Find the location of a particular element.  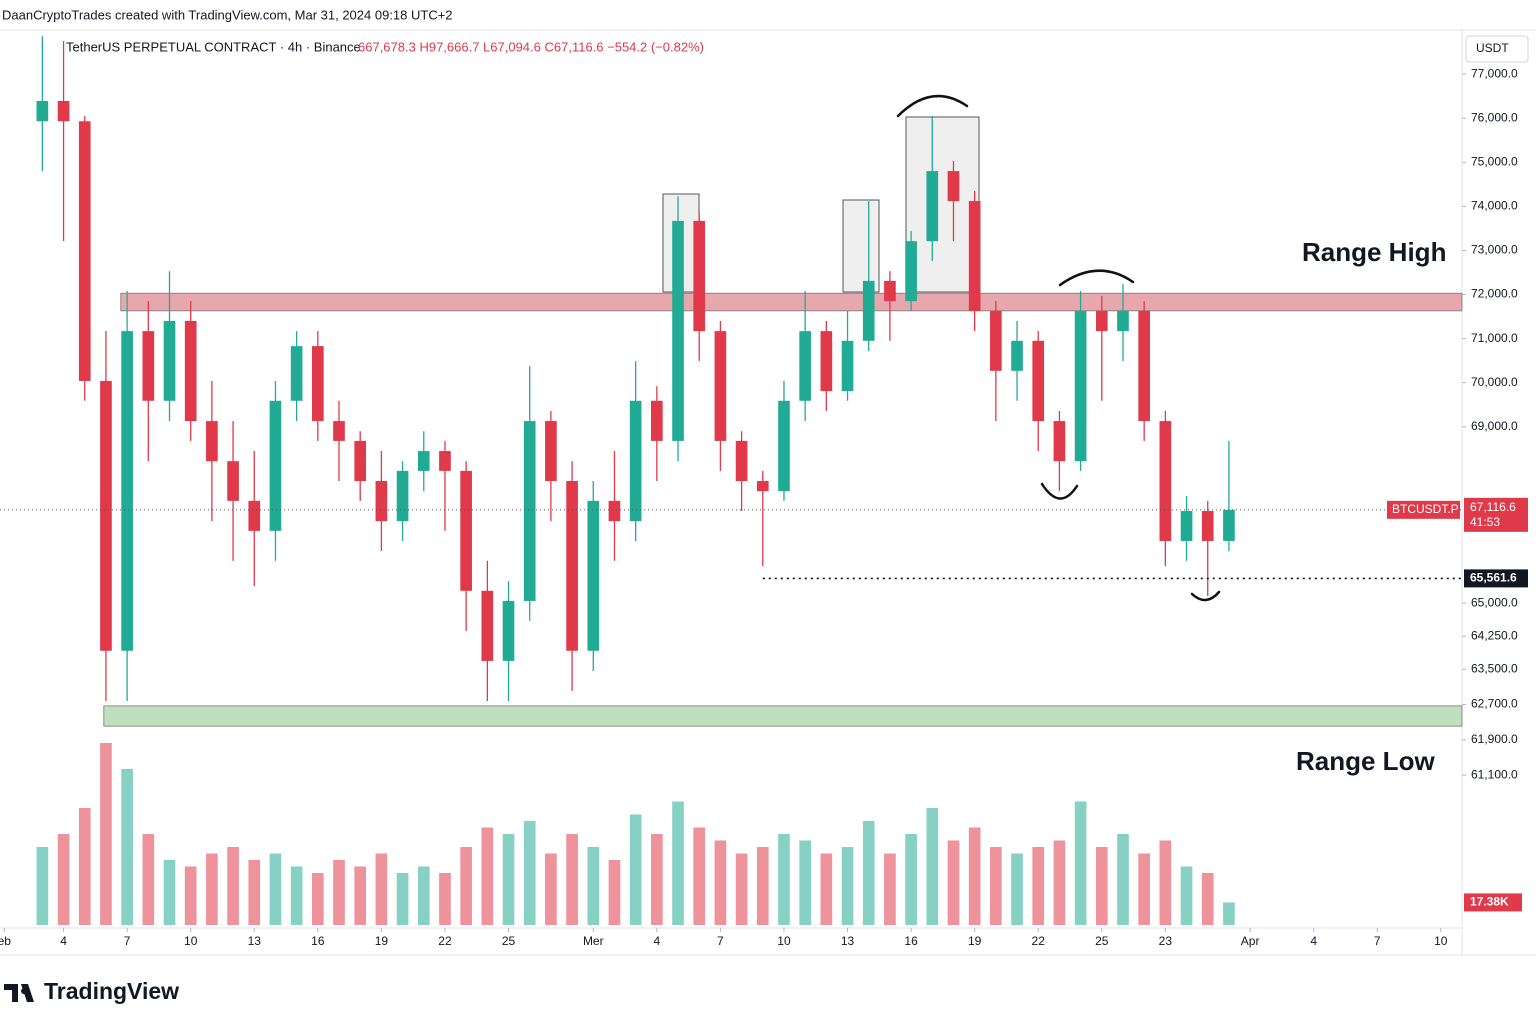

logo-mark is located at coordinates (19, 993).